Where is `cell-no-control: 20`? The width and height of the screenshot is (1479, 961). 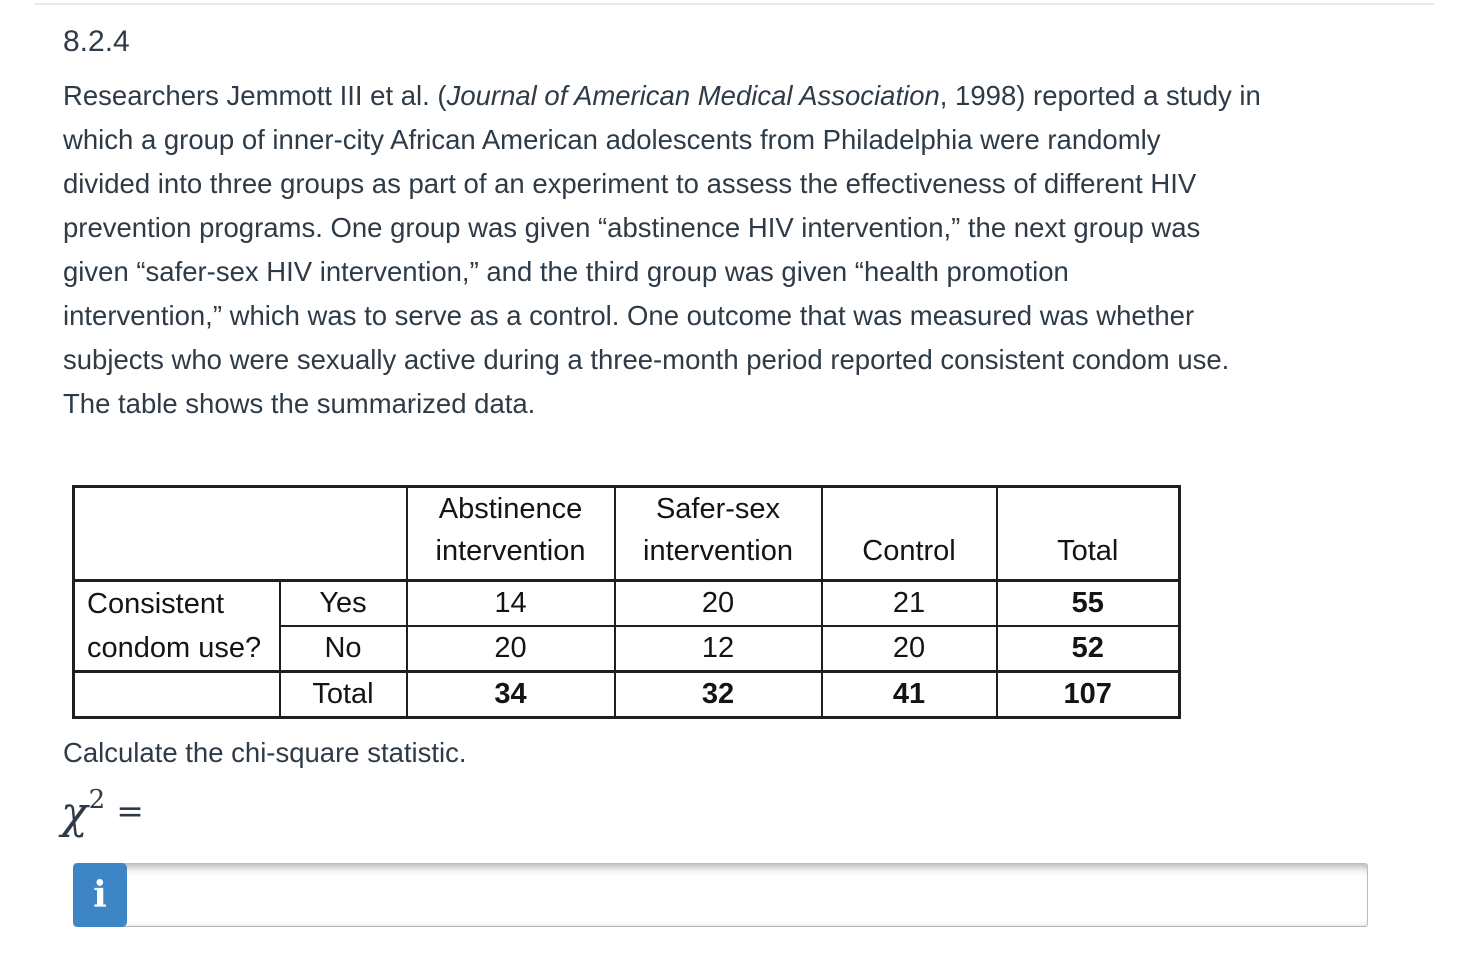
cell-no-control: 20 is located at coordinates (909, 649).